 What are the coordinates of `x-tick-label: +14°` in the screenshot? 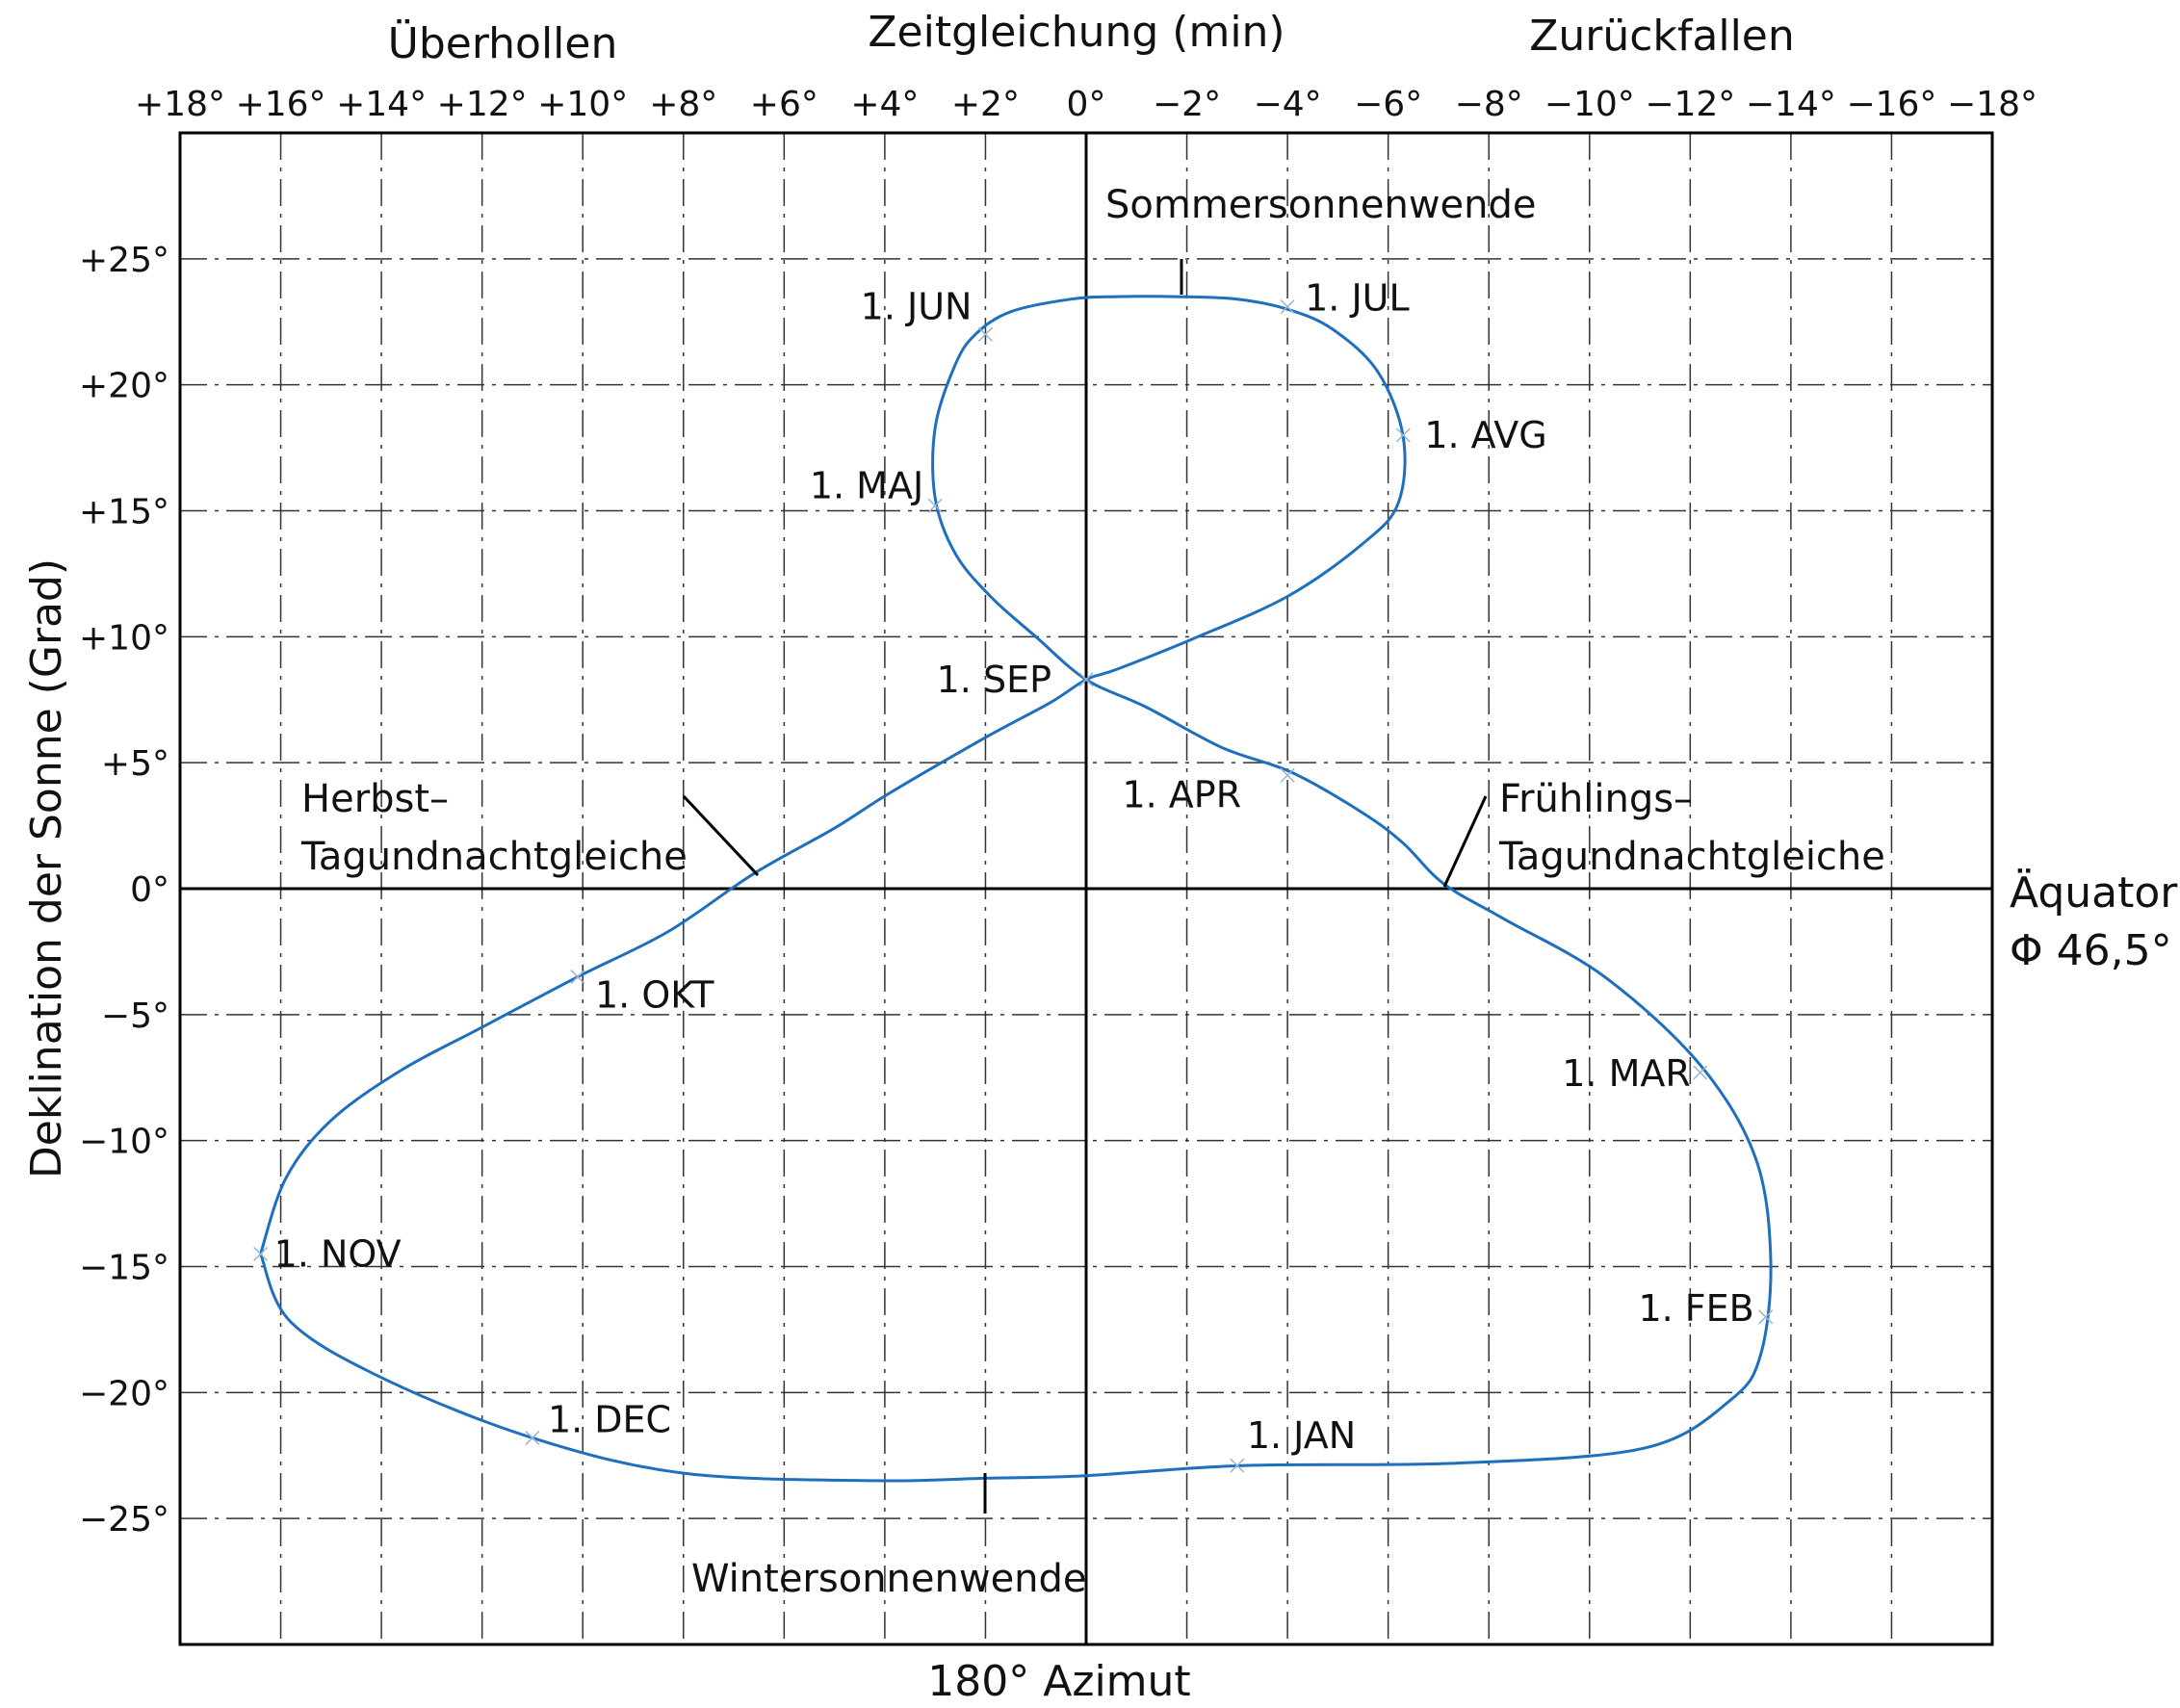 It's located at (381, 104).